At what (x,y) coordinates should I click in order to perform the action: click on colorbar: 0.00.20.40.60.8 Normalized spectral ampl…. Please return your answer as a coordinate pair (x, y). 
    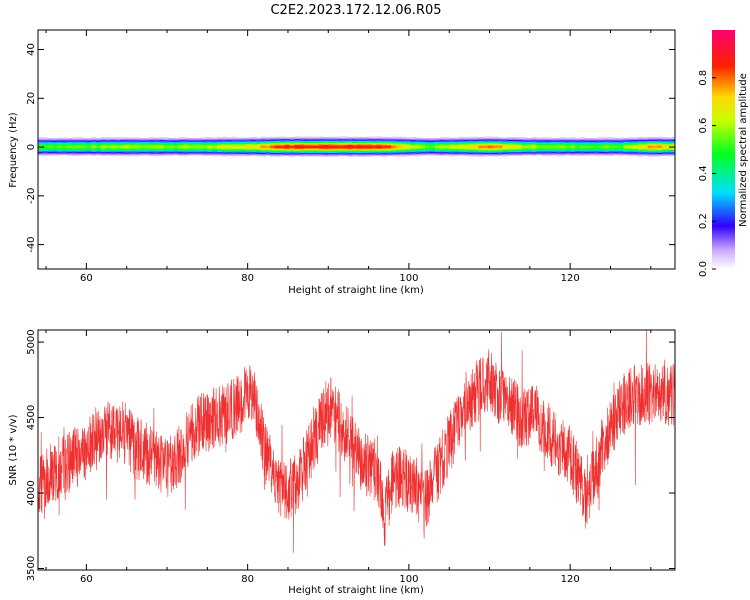
    Looking at the image, I should click on (723, 153).